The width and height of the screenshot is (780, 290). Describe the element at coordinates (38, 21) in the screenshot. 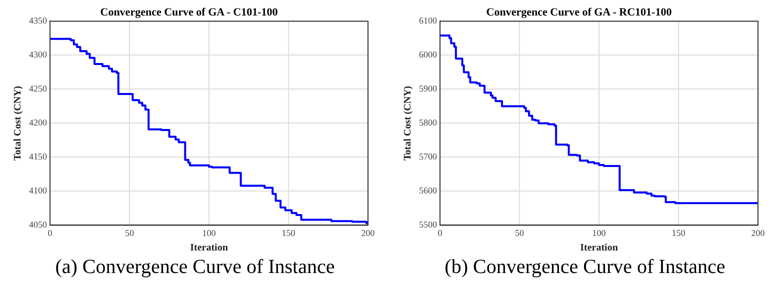

I see `y-tick-label: 4350` at that location.